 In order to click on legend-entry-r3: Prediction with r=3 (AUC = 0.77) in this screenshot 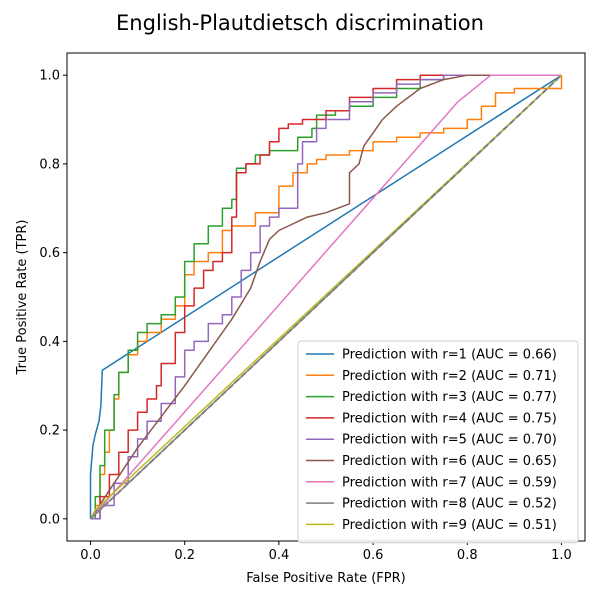, I will do `click(449, 397)`.